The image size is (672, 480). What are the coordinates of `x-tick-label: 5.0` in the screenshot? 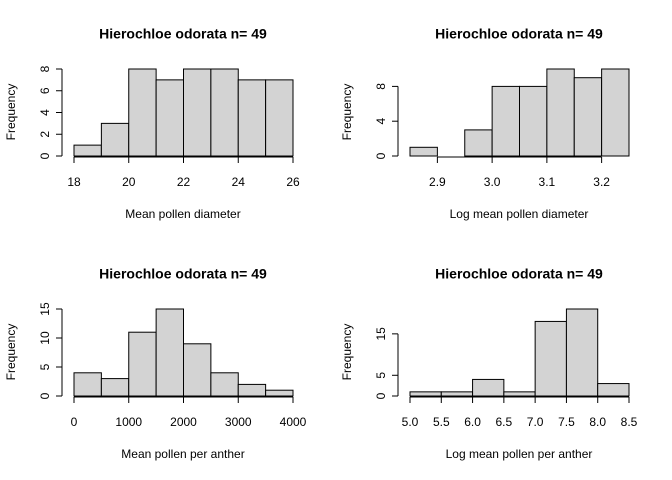 It's located at (410, 422).